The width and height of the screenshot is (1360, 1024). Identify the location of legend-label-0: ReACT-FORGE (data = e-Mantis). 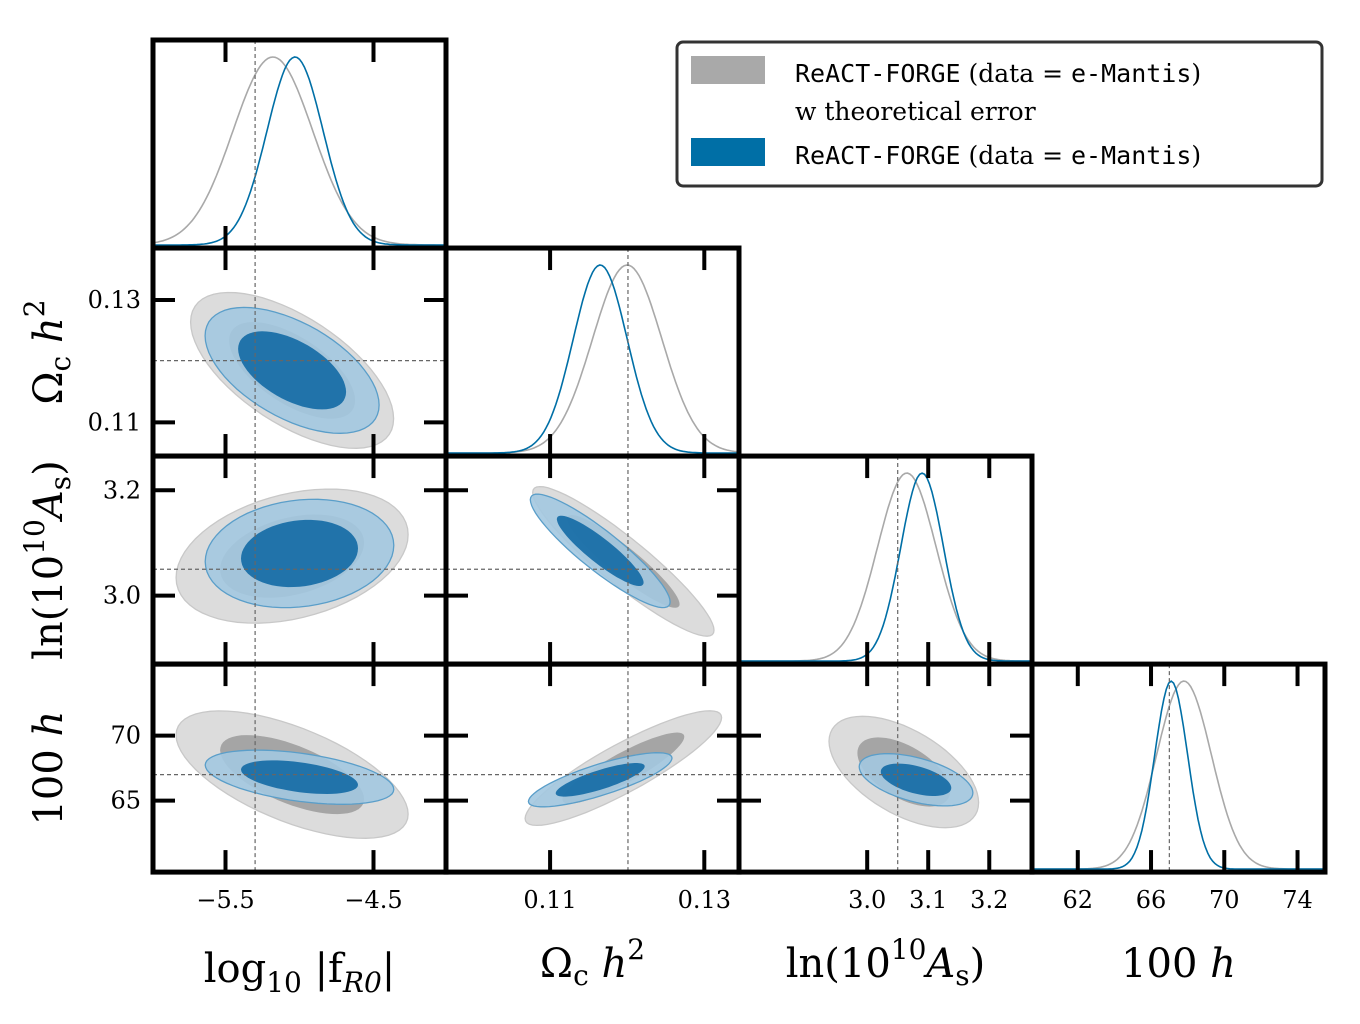
(998, 73).